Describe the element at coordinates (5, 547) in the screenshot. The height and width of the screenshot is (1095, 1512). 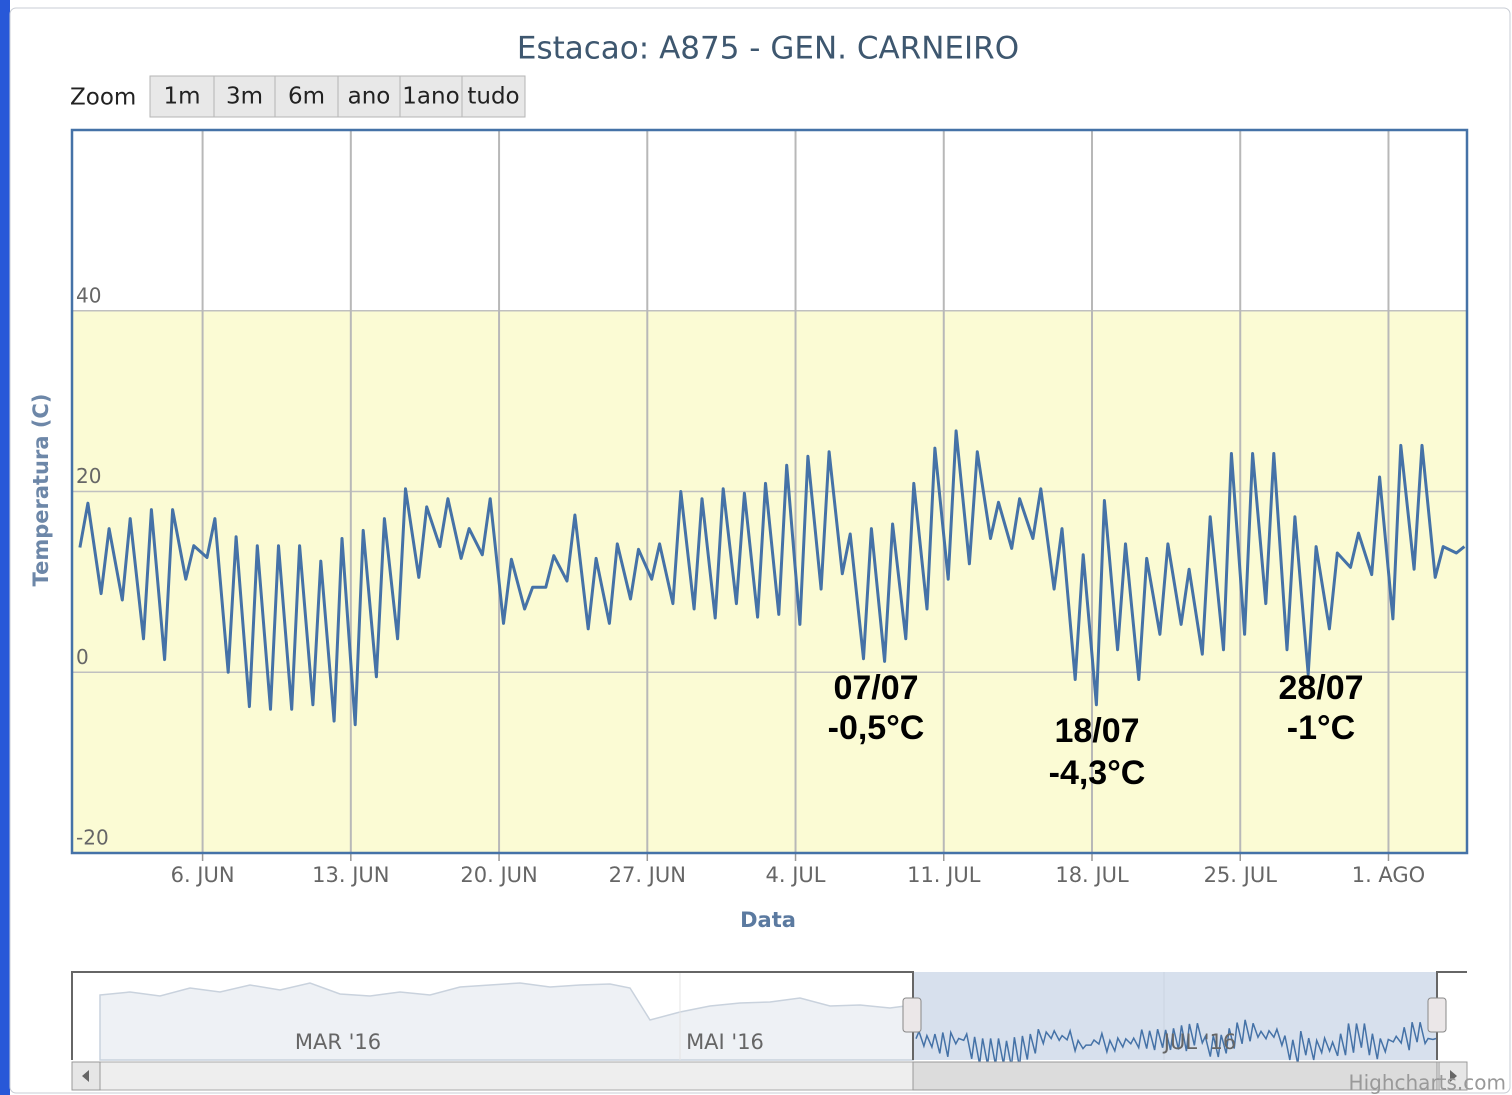
I see `window-edge` at that location.